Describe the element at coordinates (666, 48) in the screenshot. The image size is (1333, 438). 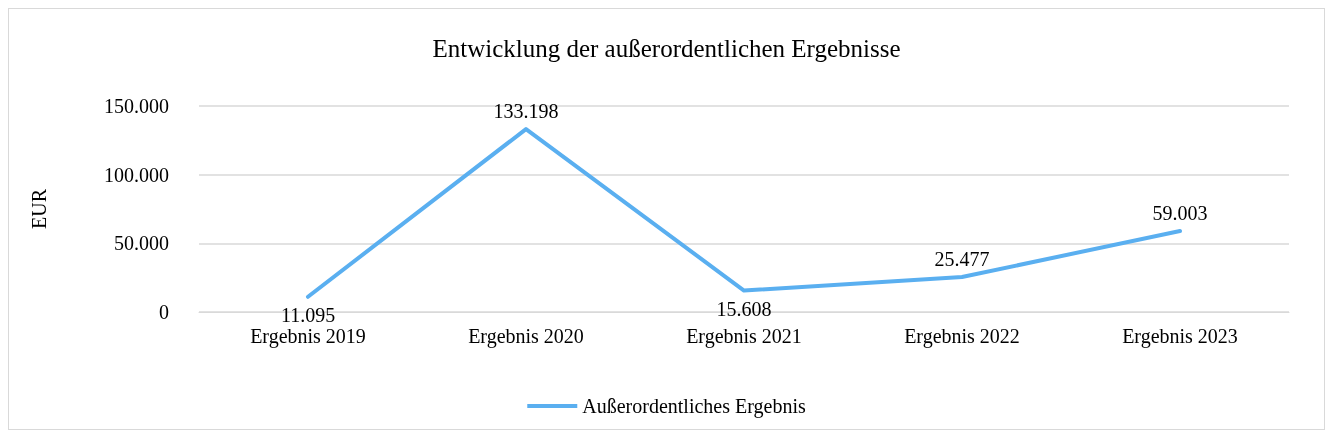
I see `chart-title: Entwicklung der außerordentlichen Ergebnisse` at that location.